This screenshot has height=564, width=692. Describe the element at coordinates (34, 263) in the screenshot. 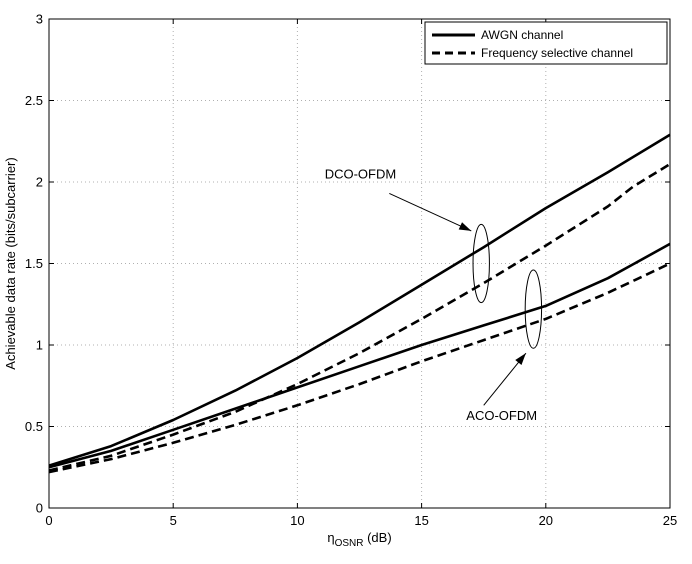

I see `y-tick-label-3: 1.5` at that location.